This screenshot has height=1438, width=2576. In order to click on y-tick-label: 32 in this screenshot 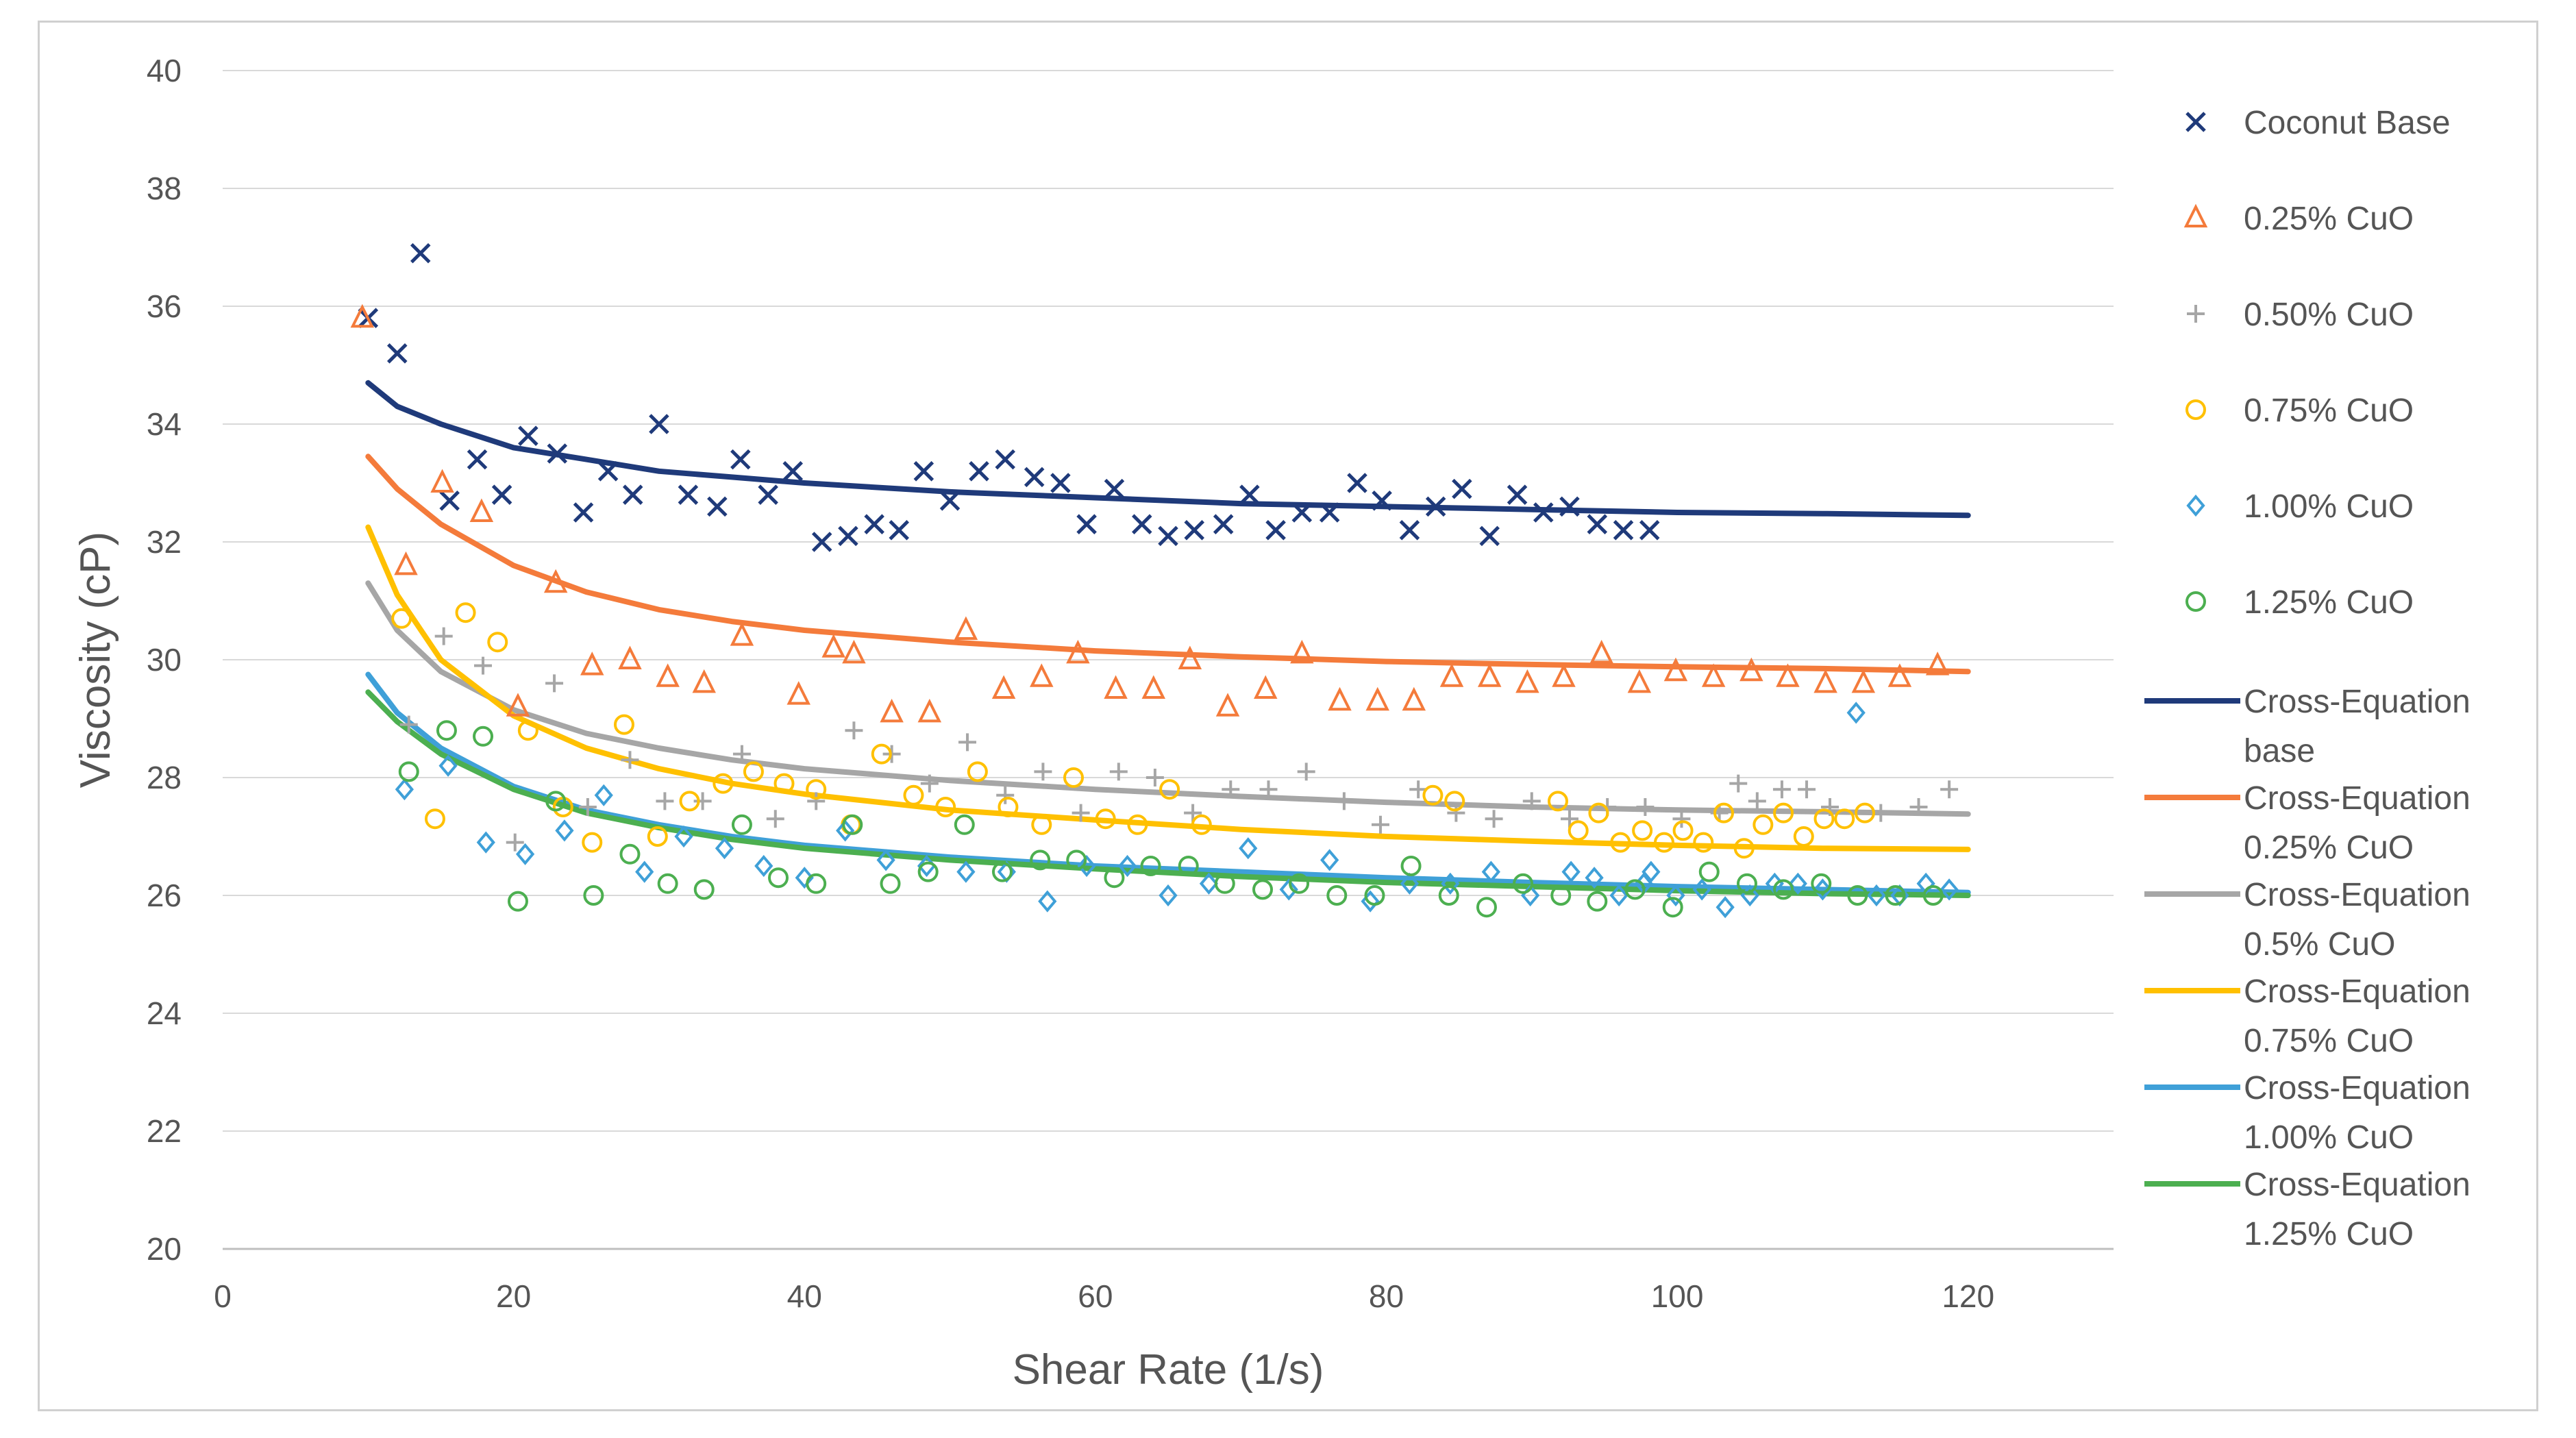, I will do `click(164, 542)`.